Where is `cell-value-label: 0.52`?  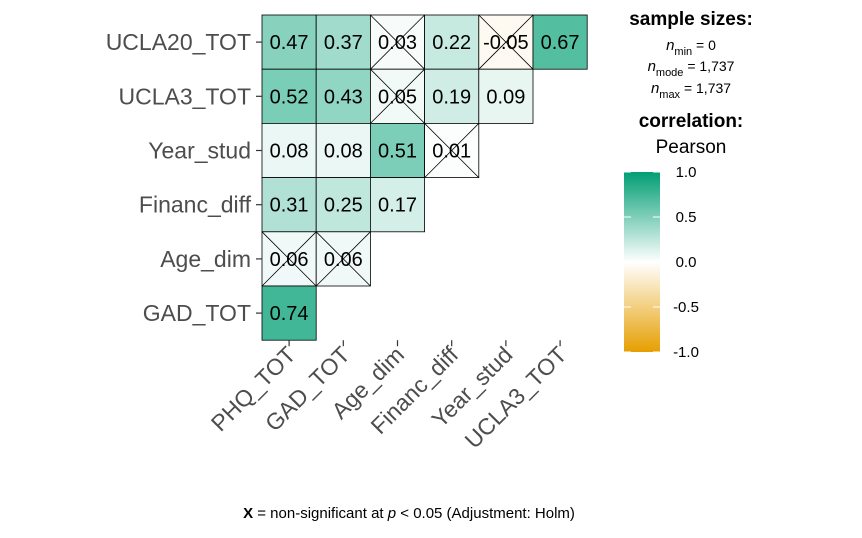 cell-value-label: 0.52 is located at coordinates (289, 97).